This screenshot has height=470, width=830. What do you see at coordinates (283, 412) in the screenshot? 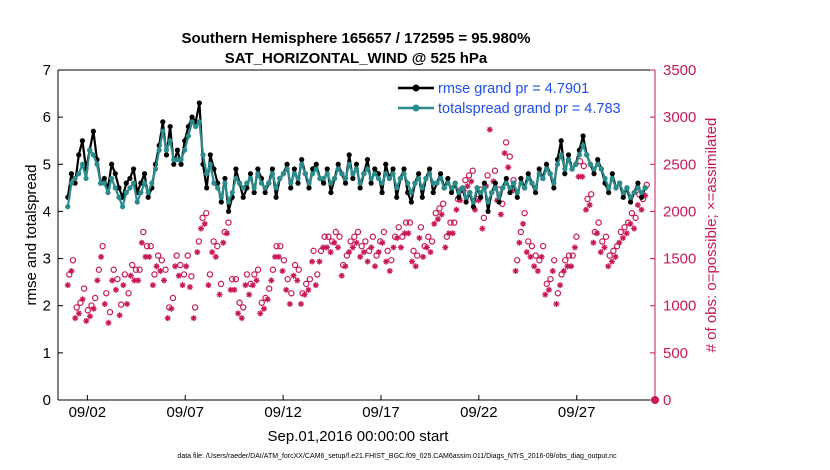
I see `x-tick-label-2: 09/12` at bounding box center [283, 412].